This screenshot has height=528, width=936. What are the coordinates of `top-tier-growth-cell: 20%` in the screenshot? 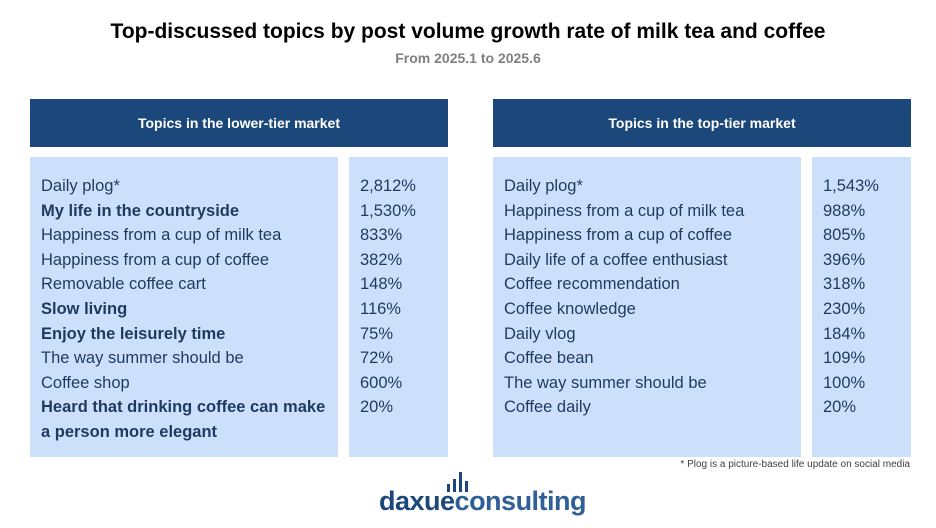 It's located at (840, 407).